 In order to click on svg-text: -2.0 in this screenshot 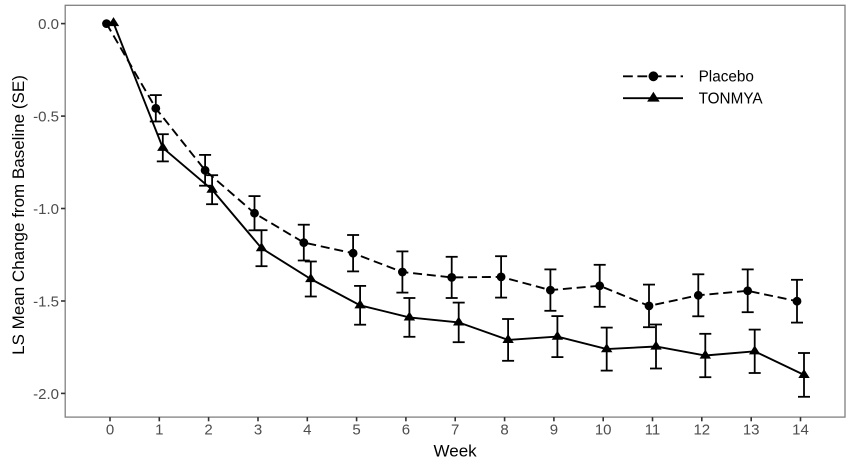, I will do `click(46, 394)`.